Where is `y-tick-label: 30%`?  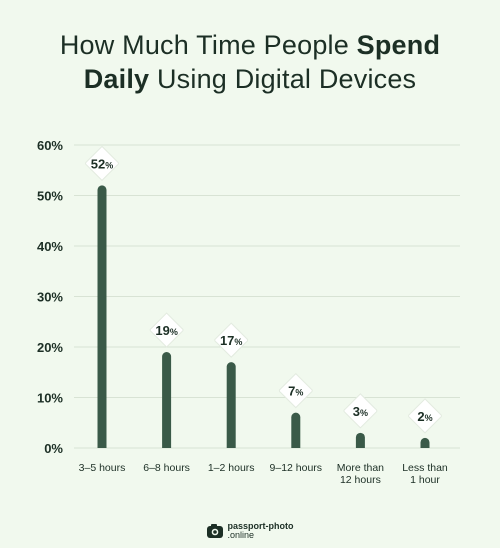
y-tick-label: 30% is located at coordinates (50, 297).